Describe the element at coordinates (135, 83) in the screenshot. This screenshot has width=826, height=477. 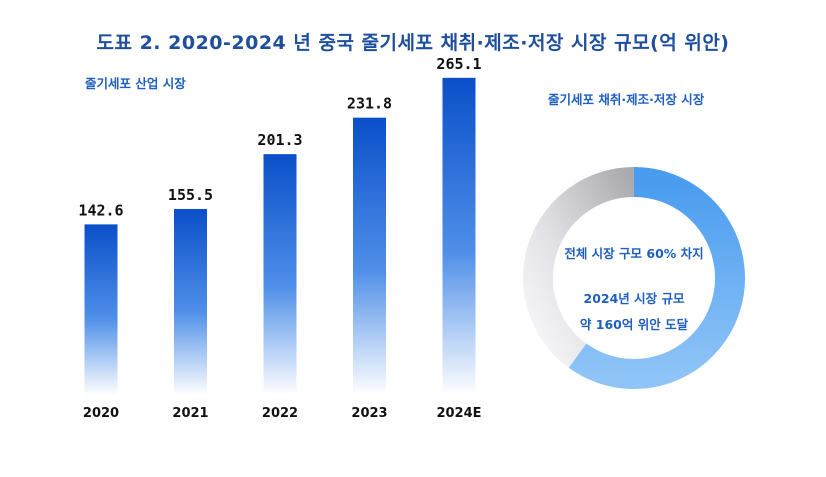
I see `bar-chart-title: 줄기세포 산업 시장` at that location.